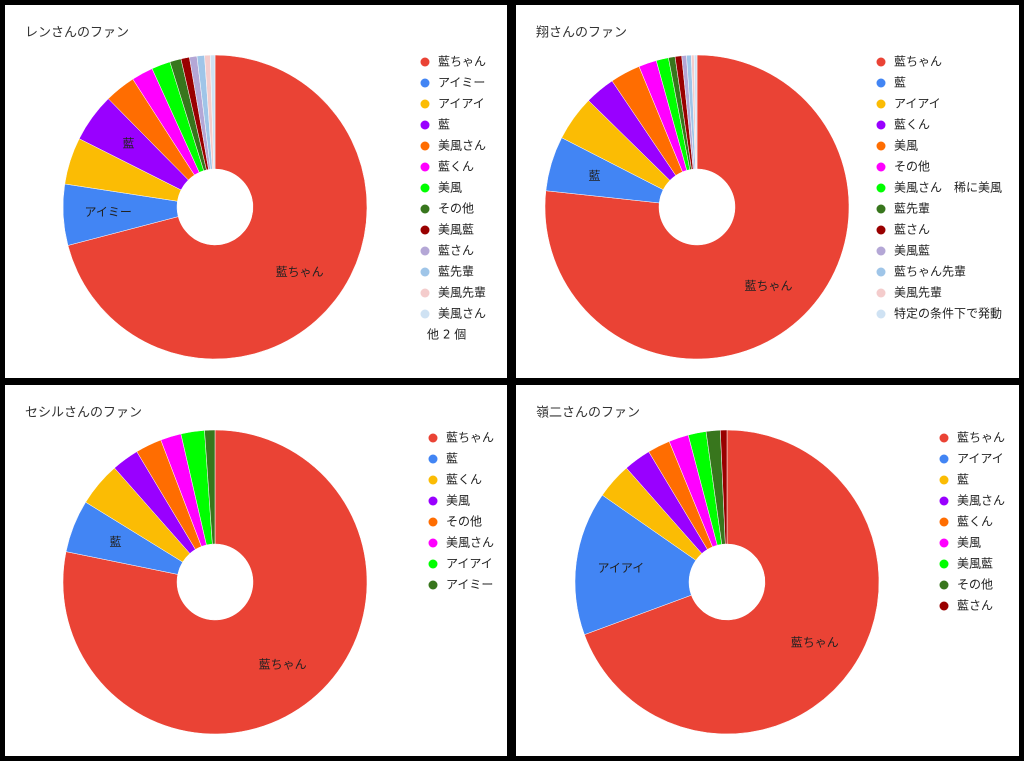 The width and height of the screenshot is (1024, 761). Describe the element at coordinates (948, 188) in the screenshot. I see `legend-label: 美風さん 稀に美風` at that location.